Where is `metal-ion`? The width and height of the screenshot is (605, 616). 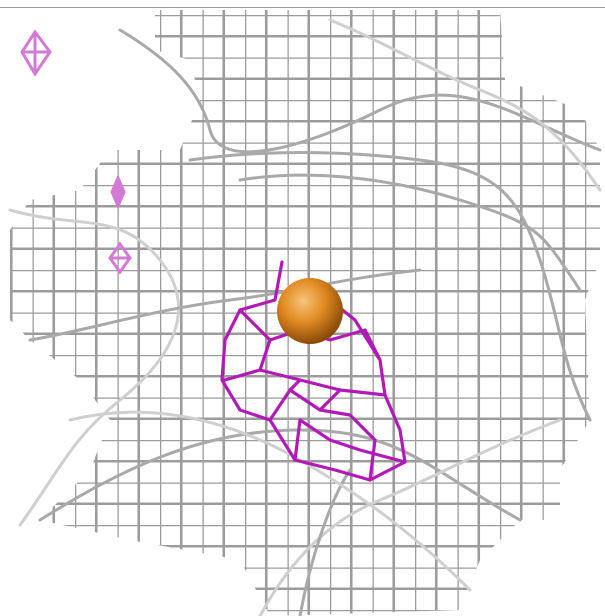 metal-ion is located at coordinates (310, 311).